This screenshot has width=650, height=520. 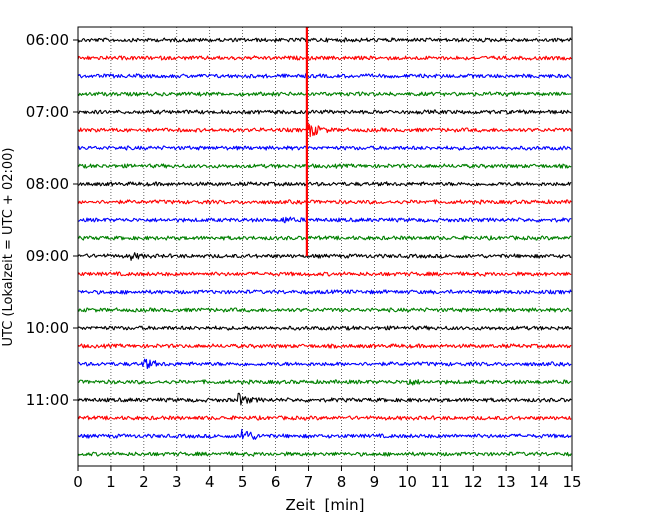 What do you see at coordinates (177, 482) in the screenshot?
I see `x-tick-label: 3` at bounding box center [177, 482].